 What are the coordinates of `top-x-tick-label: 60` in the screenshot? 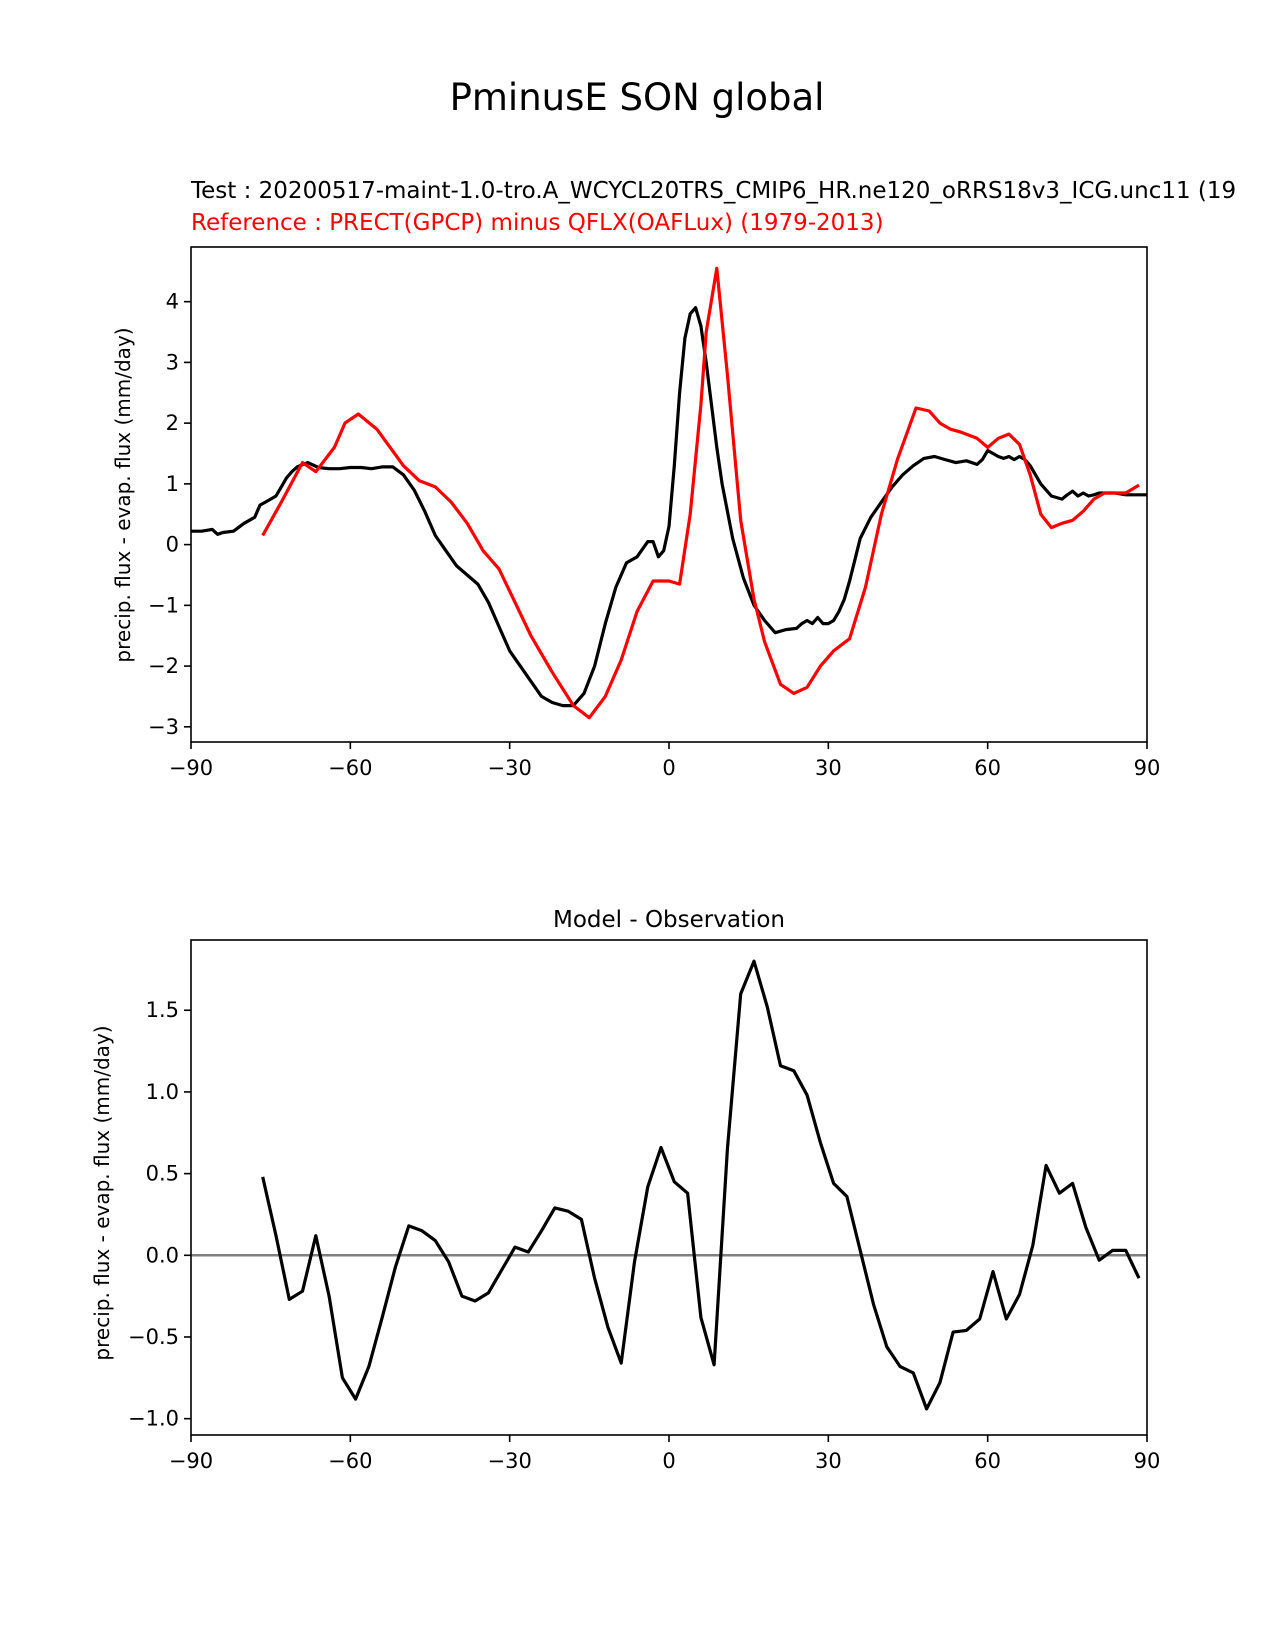 It's located at (987, 768).